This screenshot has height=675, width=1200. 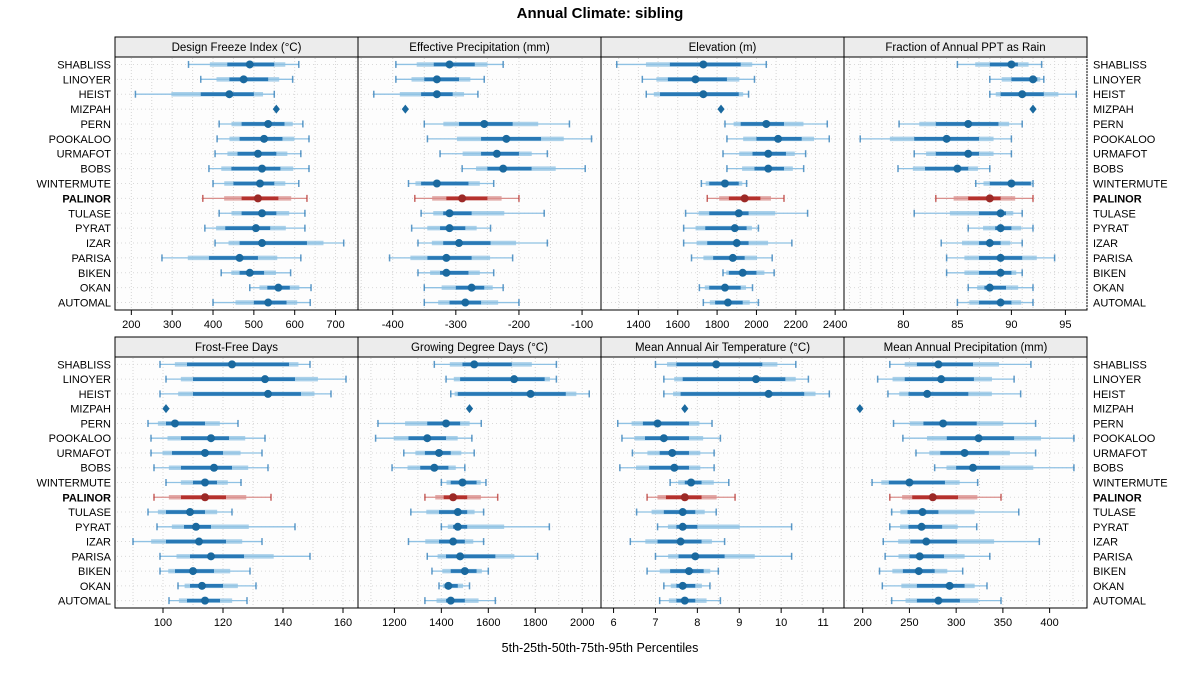 What do you see at coordinates (722, 138) in the screenshot?
I see `site-row-pookaloo` at bounding box center [722, 138].